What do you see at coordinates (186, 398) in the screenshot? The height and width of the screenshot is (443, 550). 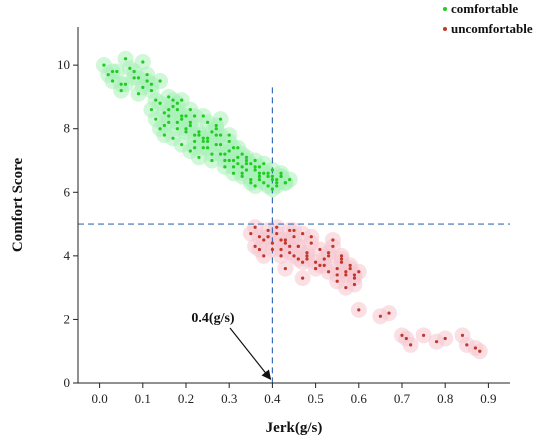 I see `x-tick-label: 0.2` at bounding box center [186, 398].